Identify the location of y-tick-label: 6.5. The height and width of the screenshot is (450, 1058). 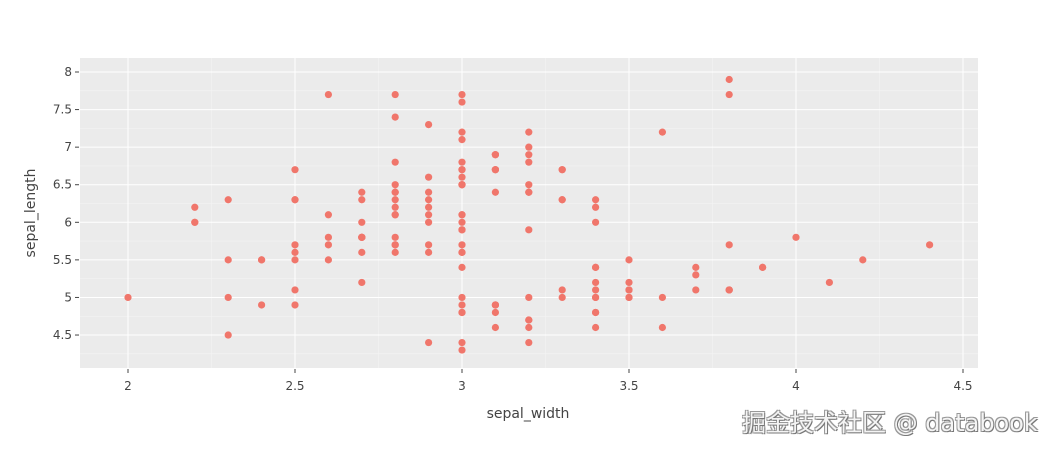
(62, 185).